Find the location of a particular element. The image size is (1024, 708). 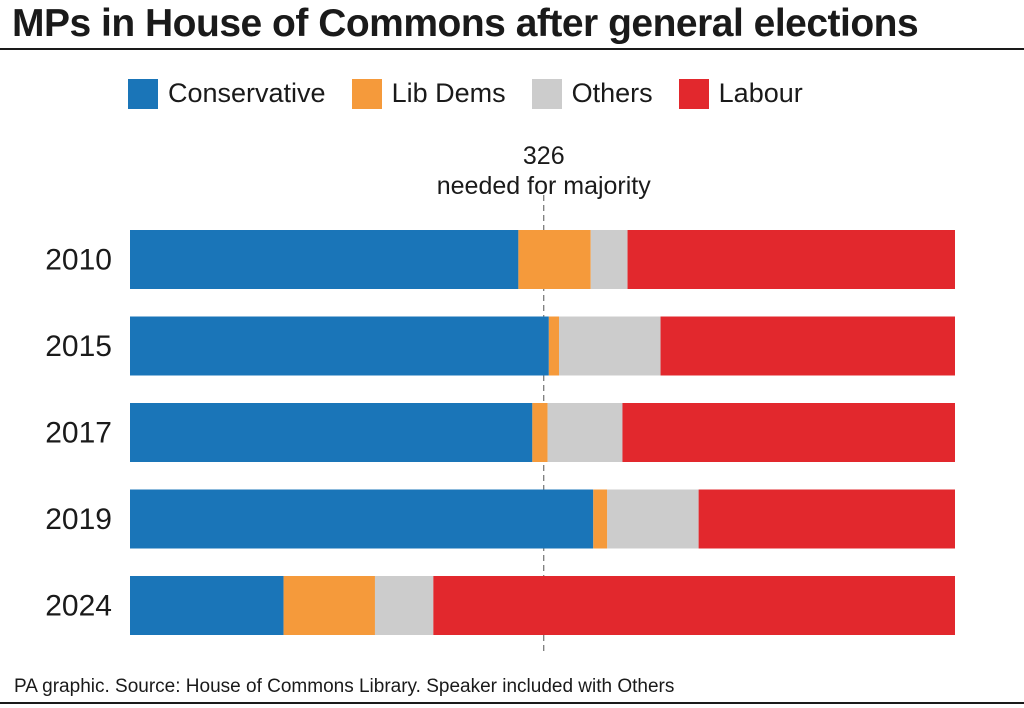

legend-label: Conservative is located at coordinates (247, 93).